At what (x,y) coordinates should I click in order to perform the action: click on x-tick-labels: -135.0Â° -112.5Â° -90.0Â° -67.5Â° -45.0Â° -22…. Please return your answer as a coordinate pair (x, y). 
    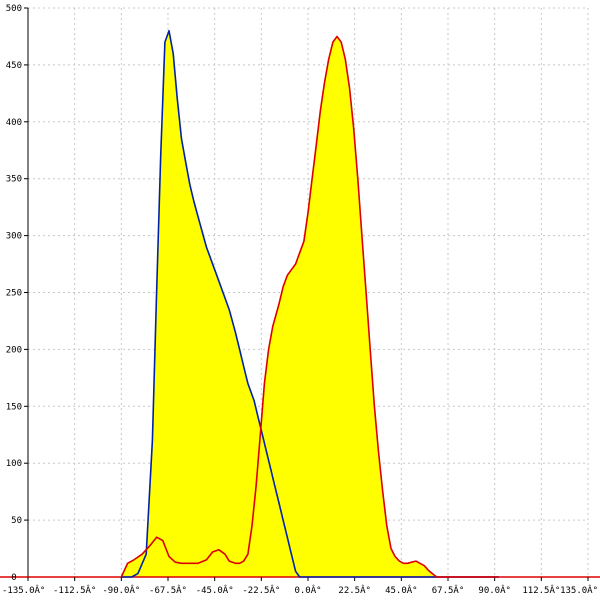
    Looking at the image, I should click on (300, 590).